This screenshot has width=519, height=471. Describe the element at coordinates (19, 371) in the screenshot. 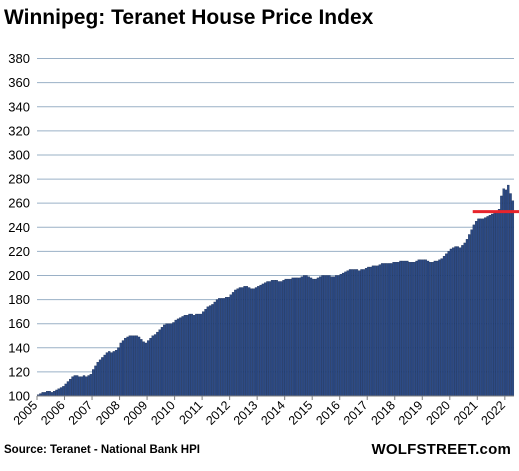

I see `y-tick-label: 120` at that location.